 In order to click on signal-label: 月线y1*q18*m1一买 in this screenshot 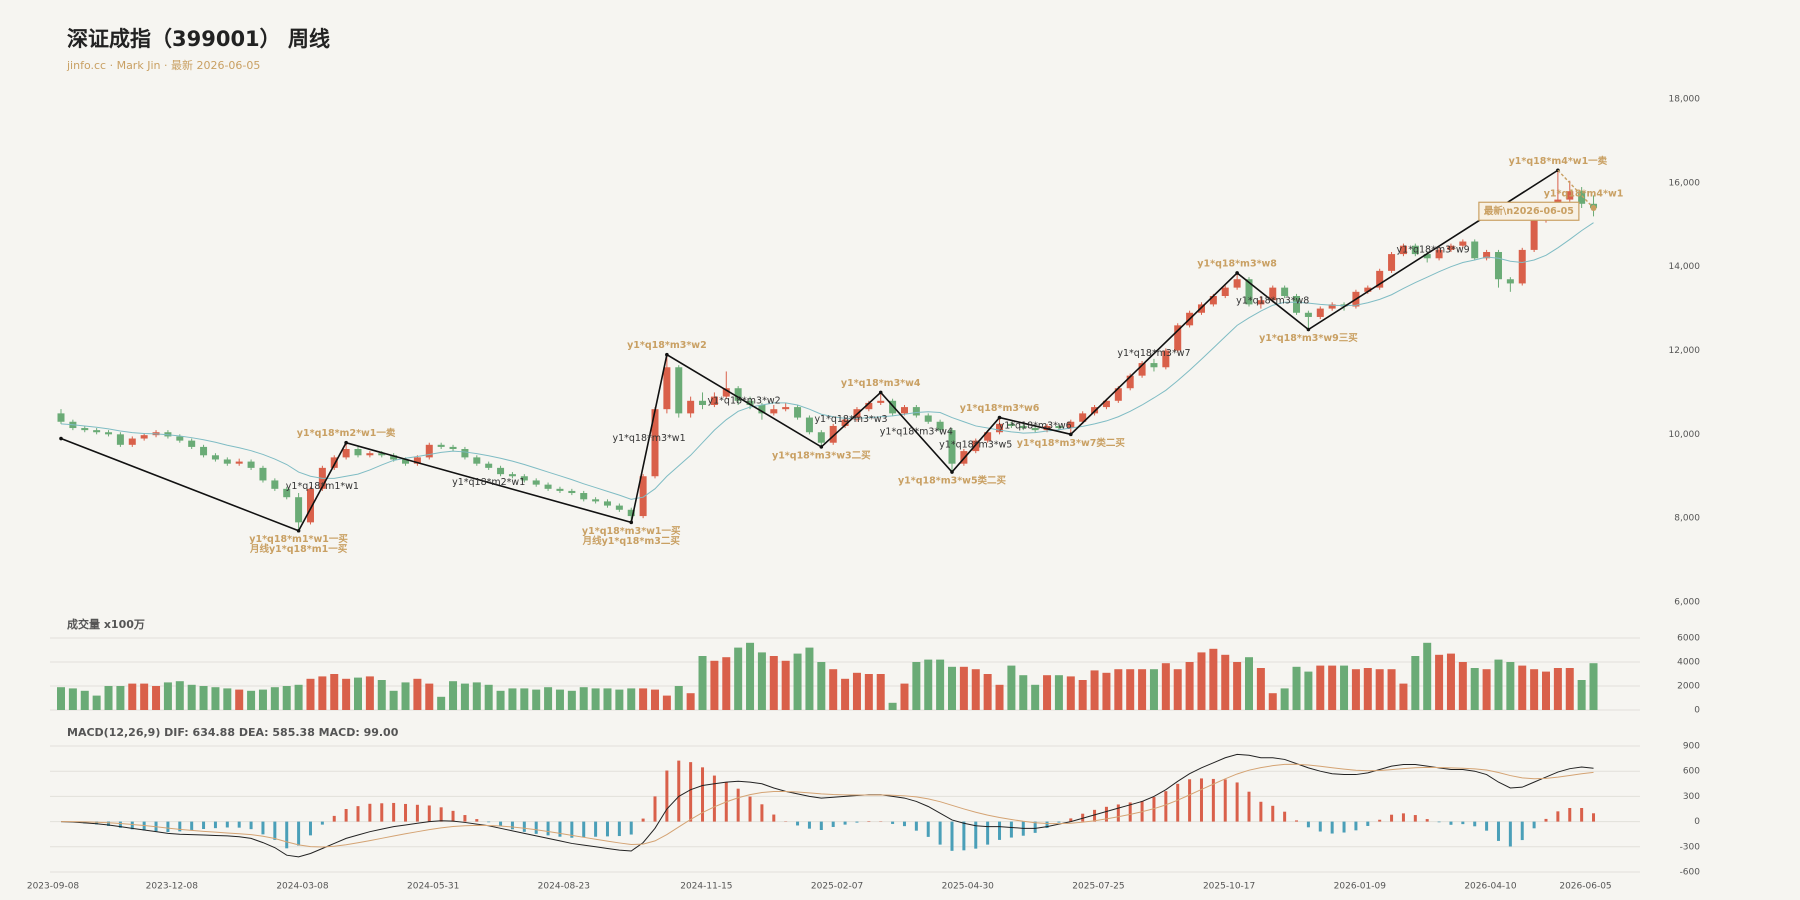, I will do `click(298, 549)`.